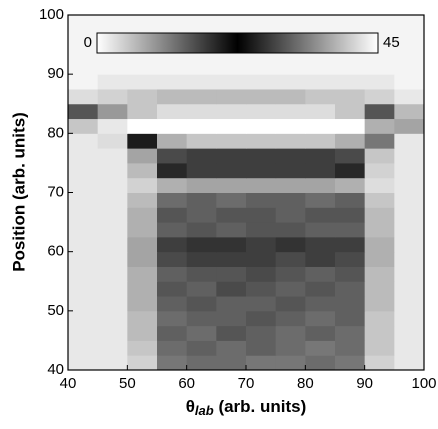 Image resolution: width=438 pixels, height=429 pixels. I want to click on y-tick-label: 40, so click(55, 369).